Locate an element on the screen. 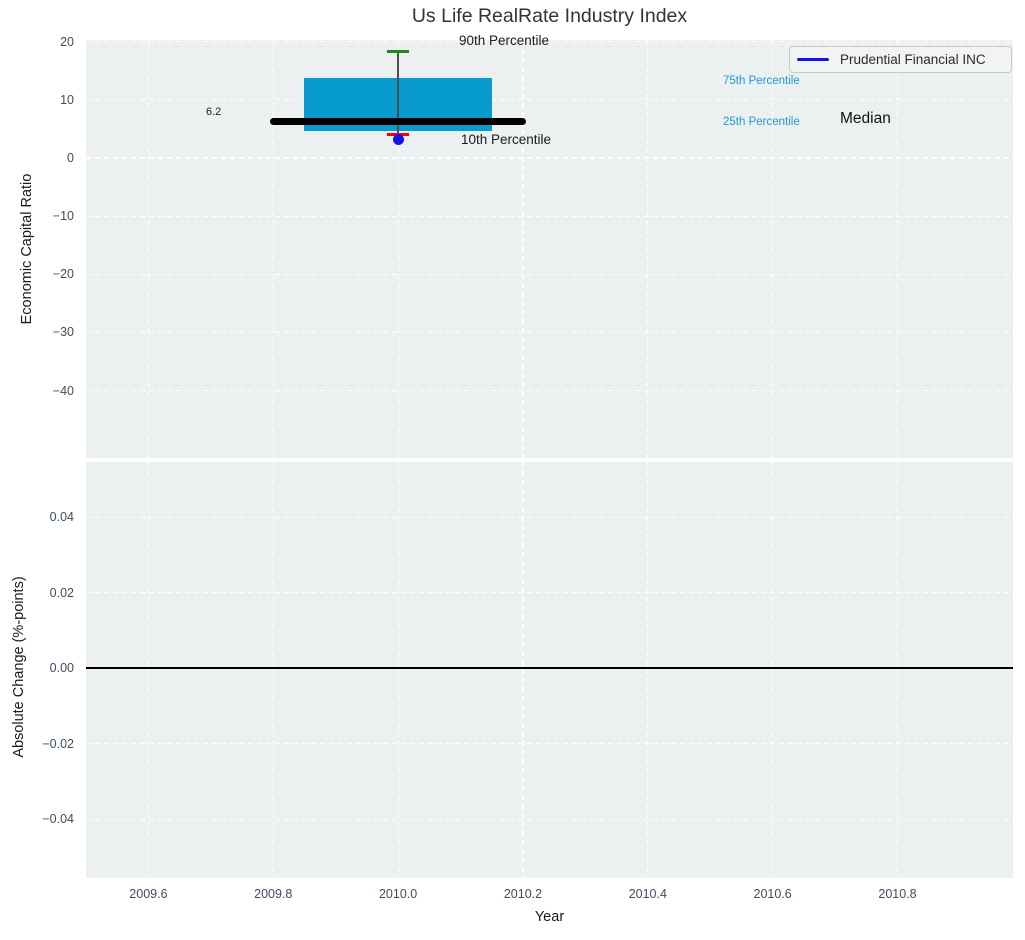 The width and height of the screenshot is (1025, 940). legend: Prudential Financial INC is located at coordinates (900, 59).